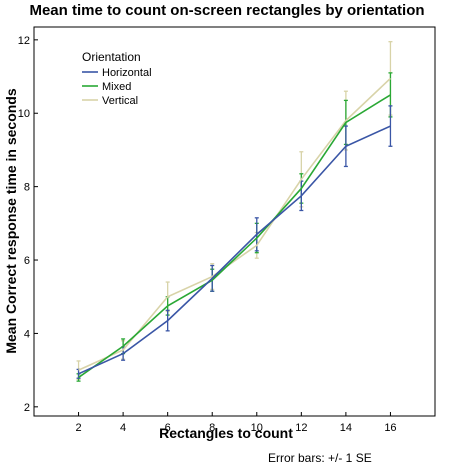  What do you see at coordinates (116, 87) in the screenshot?
I see `legend-label-mixed: Mixed` at bounding box center [116, 87].